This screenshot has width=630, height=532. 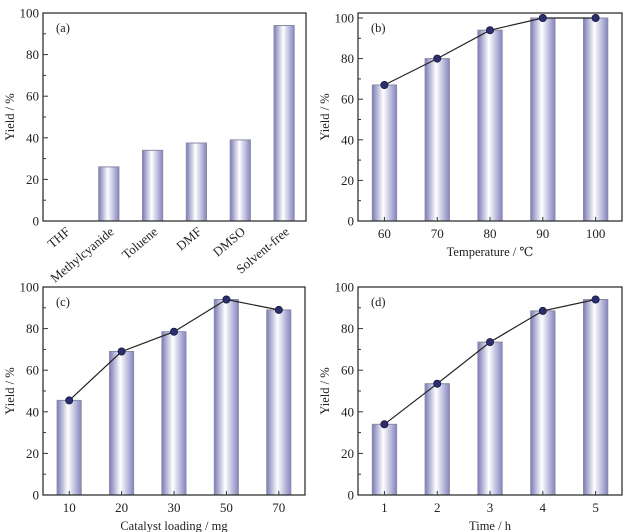 What do you see at coordinates (490, 525) in the screenshot?
I see `x-axis-title: Time / h` at bounding box center [490, 525].